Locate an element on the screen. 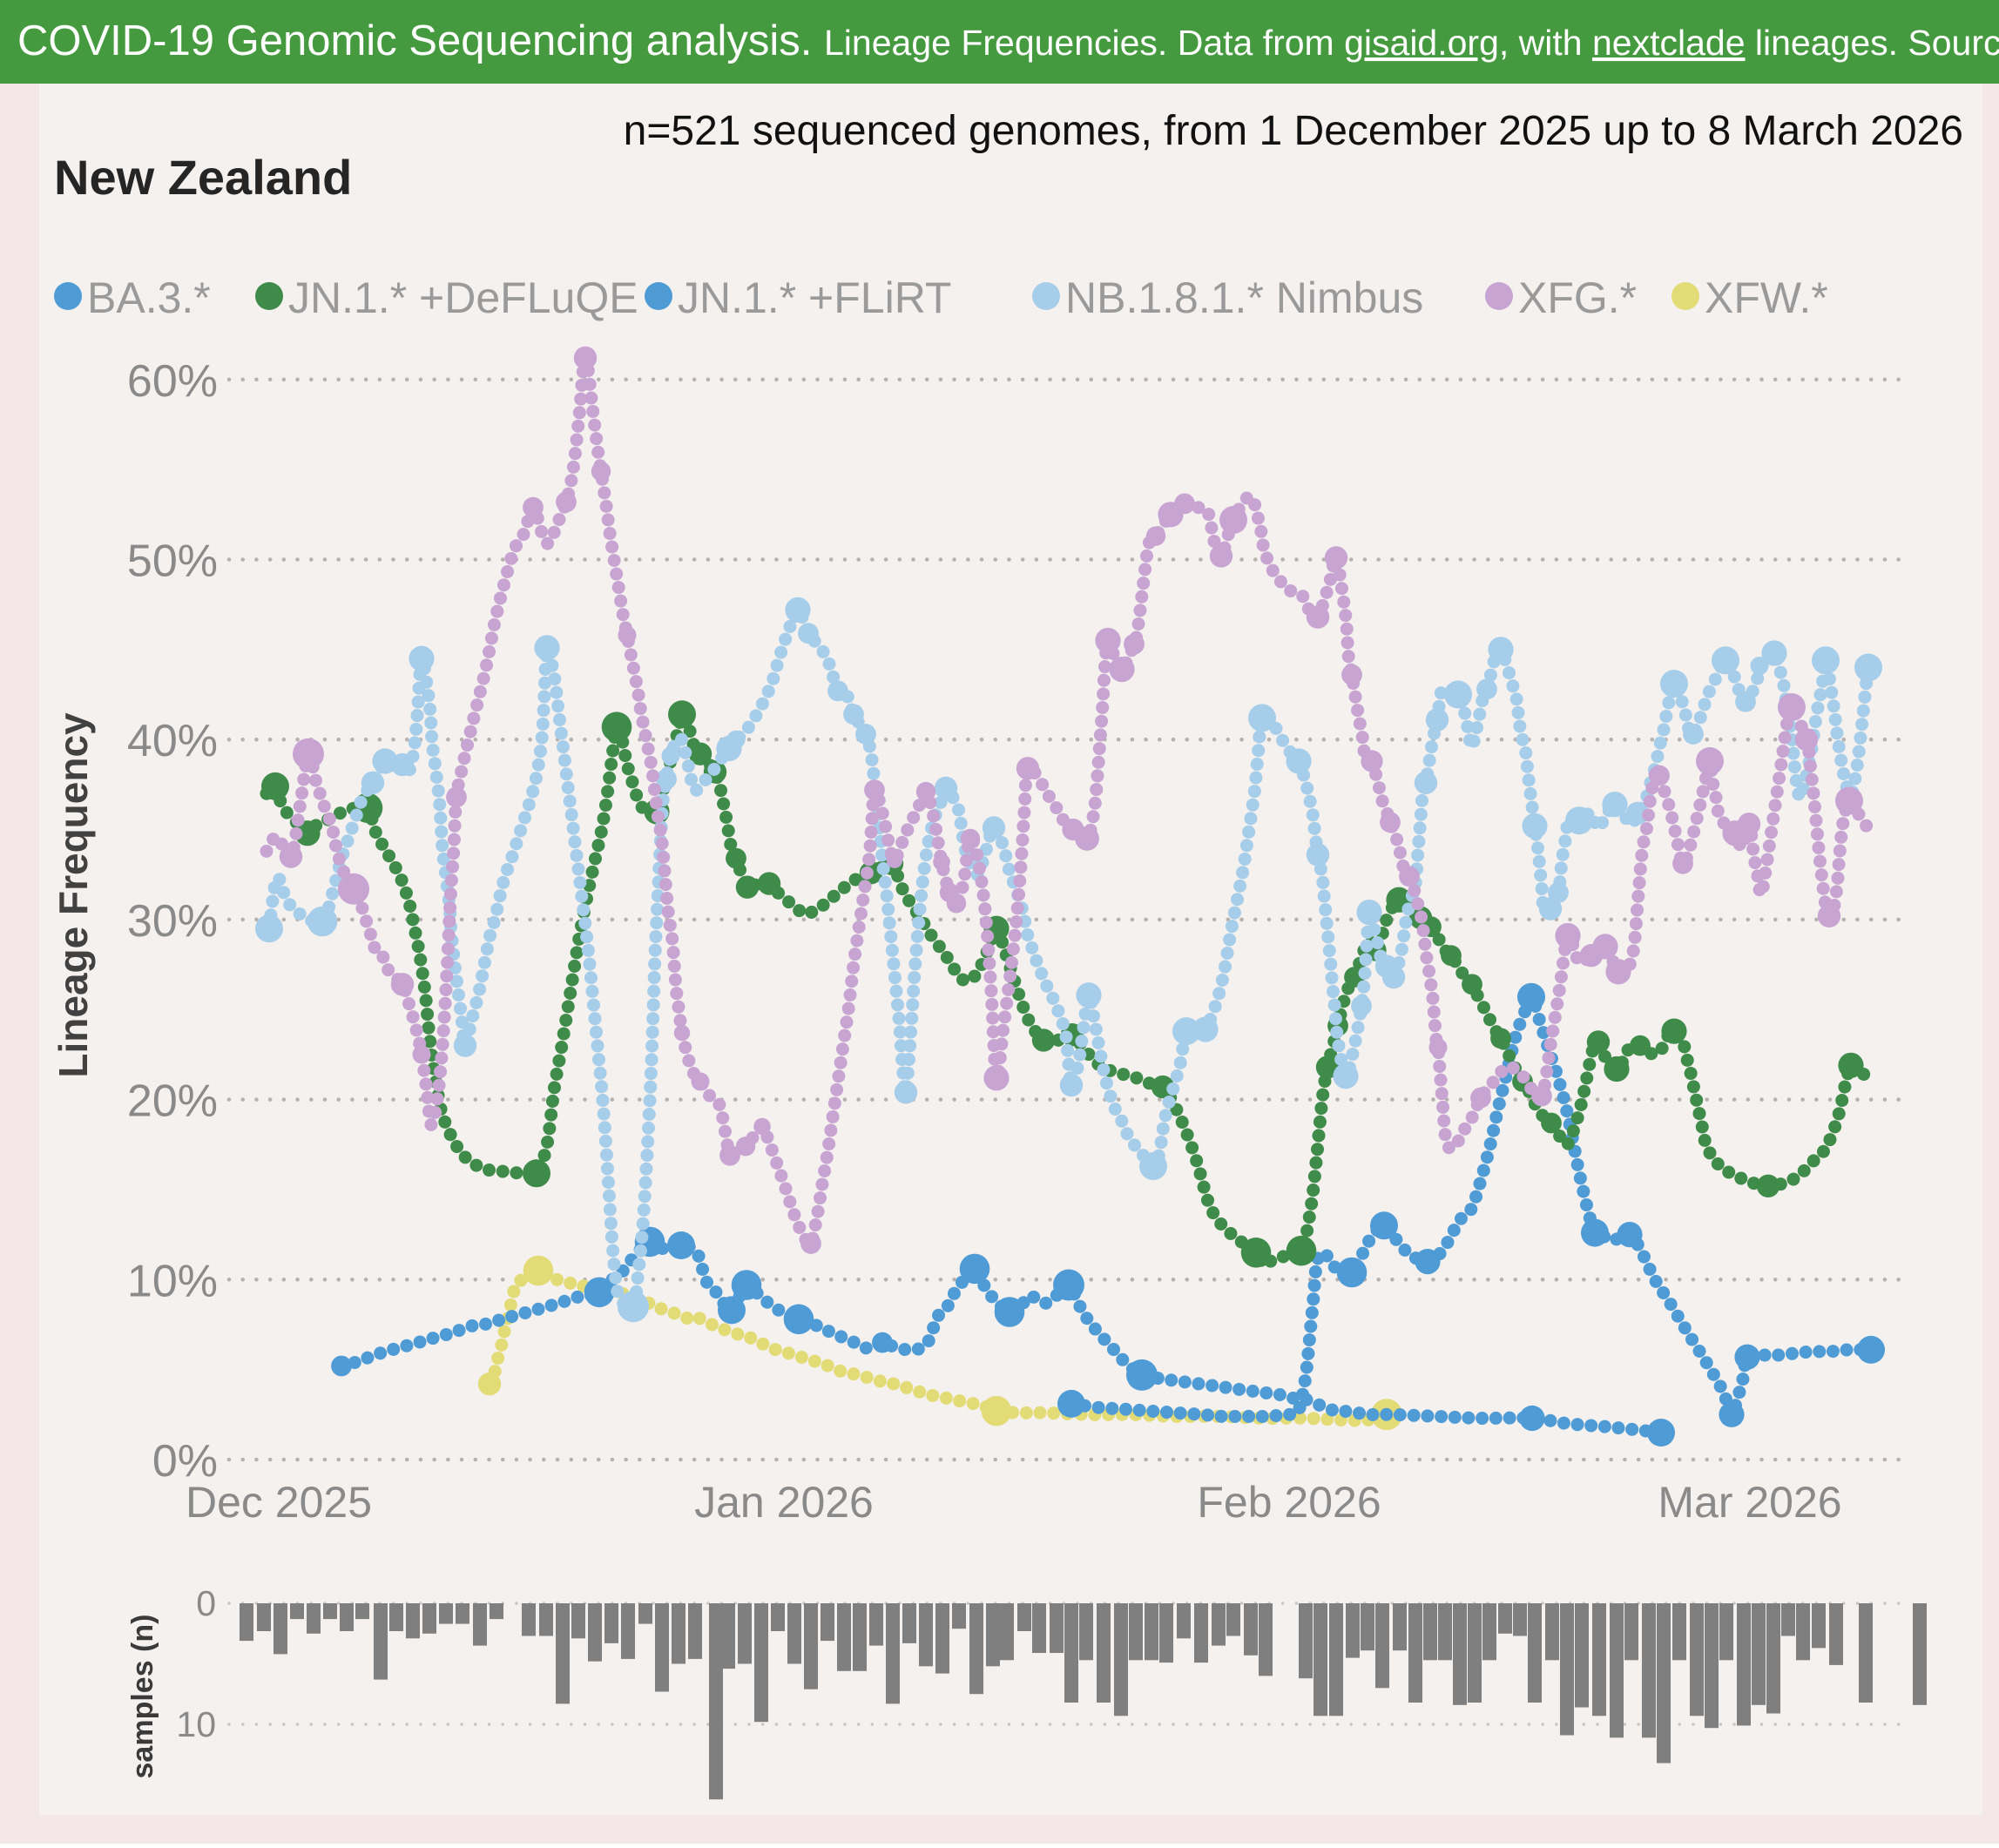  svg-text: XFG.* is located at coordinates (1577, 297).